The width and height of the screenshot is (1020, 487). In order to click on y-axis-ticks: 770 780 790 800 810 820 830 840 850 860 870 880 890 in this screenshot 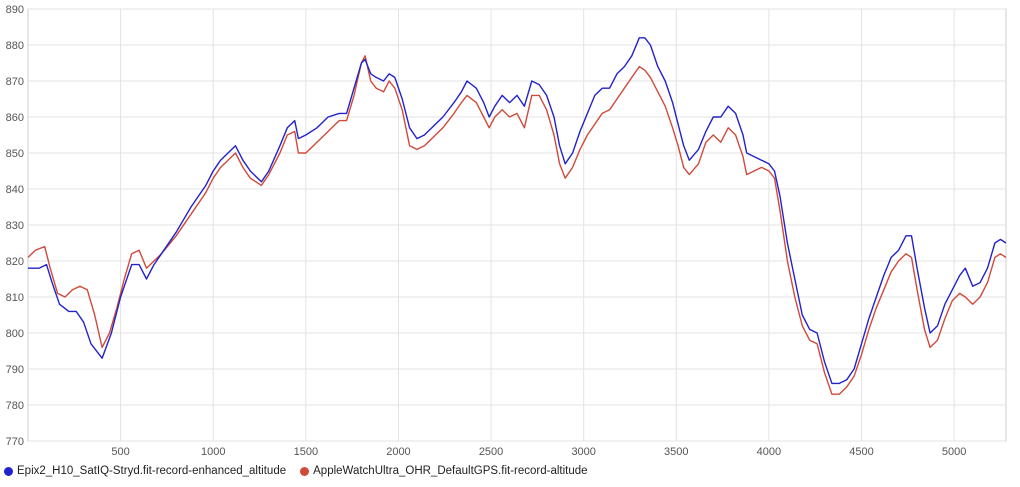, I will do `click(15, 226)`.